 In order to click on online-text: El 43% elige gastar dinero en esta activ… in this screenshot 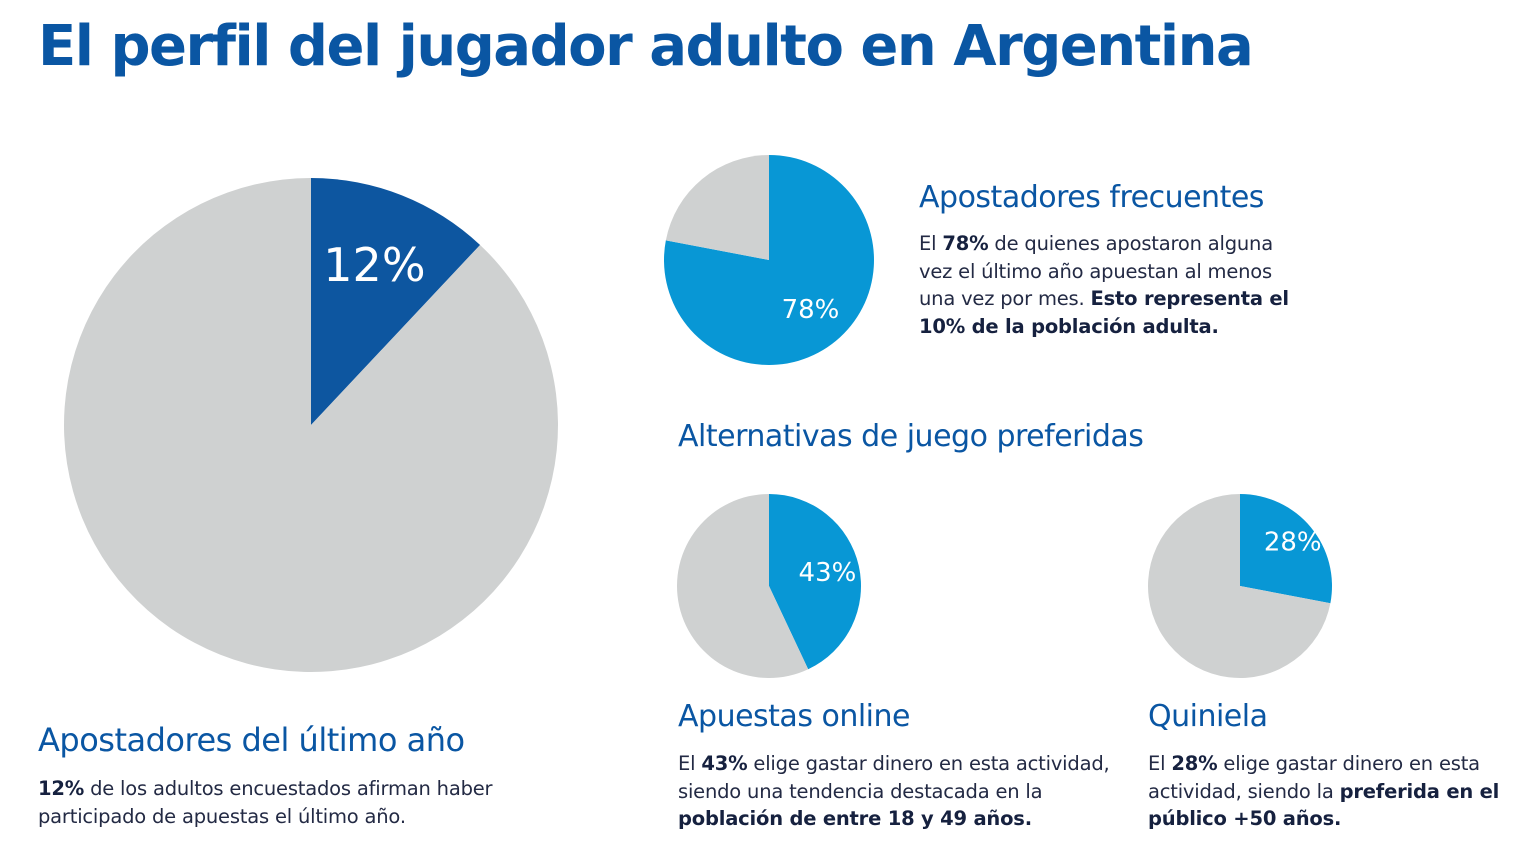, I will do `click(905, 791)`.